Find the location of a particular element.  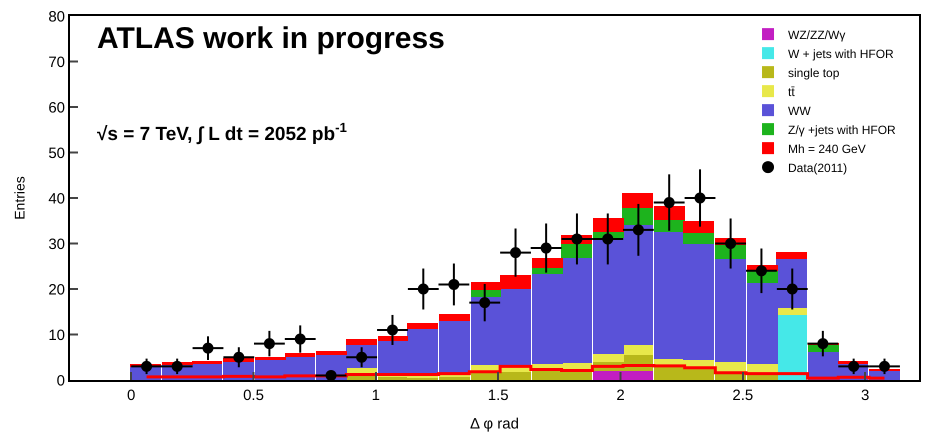

x-axis-title: Δ φ rad is located at coordinates (494, 424).